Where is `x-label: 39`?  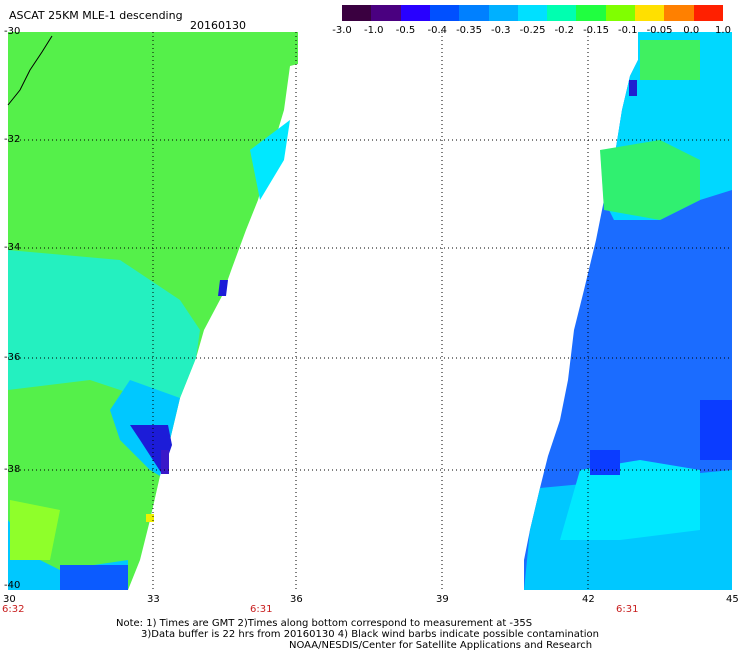
x-label: 39 is located at coordinates (442, 599).